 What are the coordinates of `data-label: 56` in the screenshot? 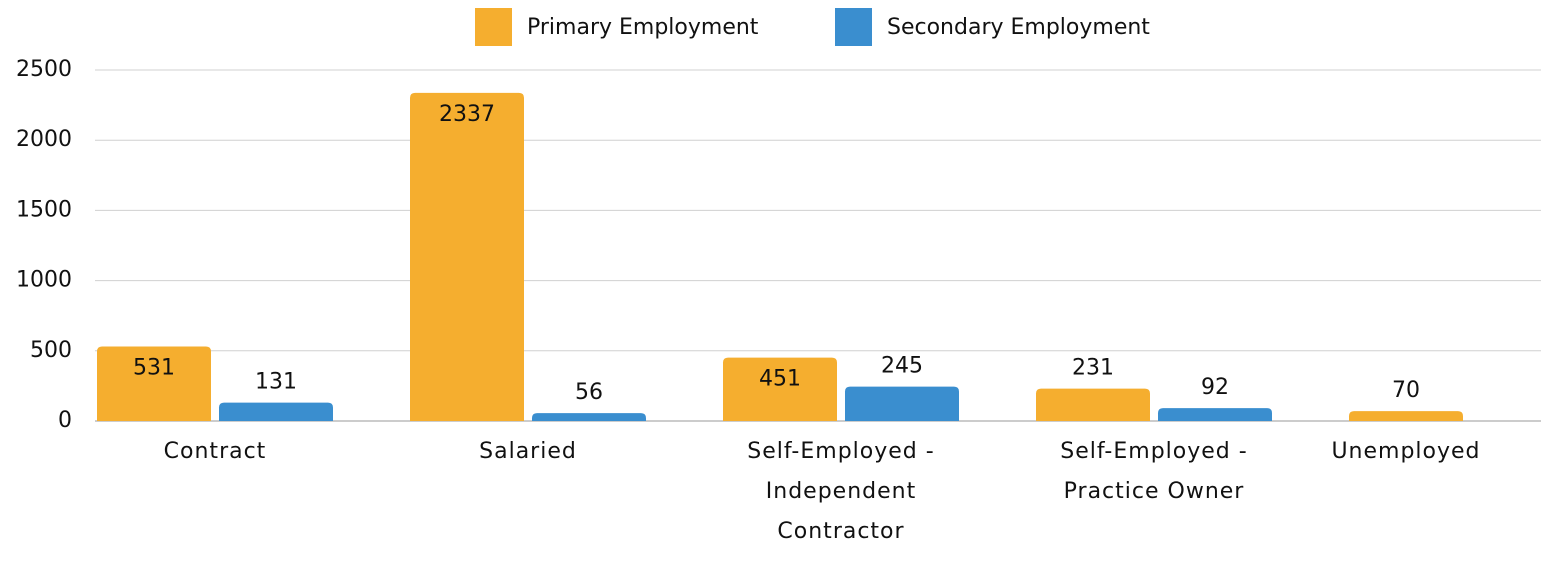 It's located at (589, 392).